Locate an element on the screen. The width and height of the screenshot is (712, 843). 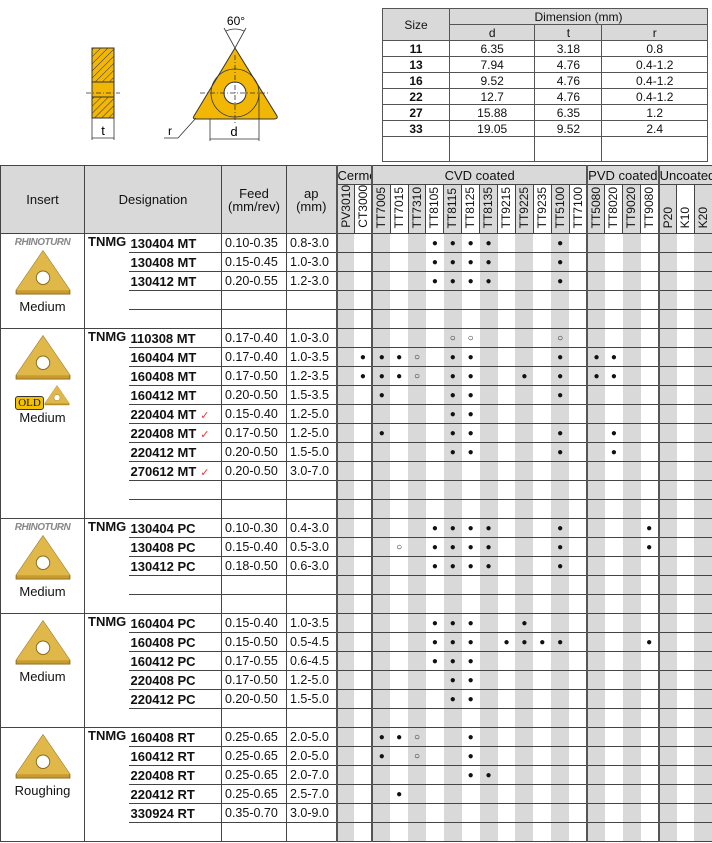
d-cell: 19.05 is located at coordinates (492, 128).